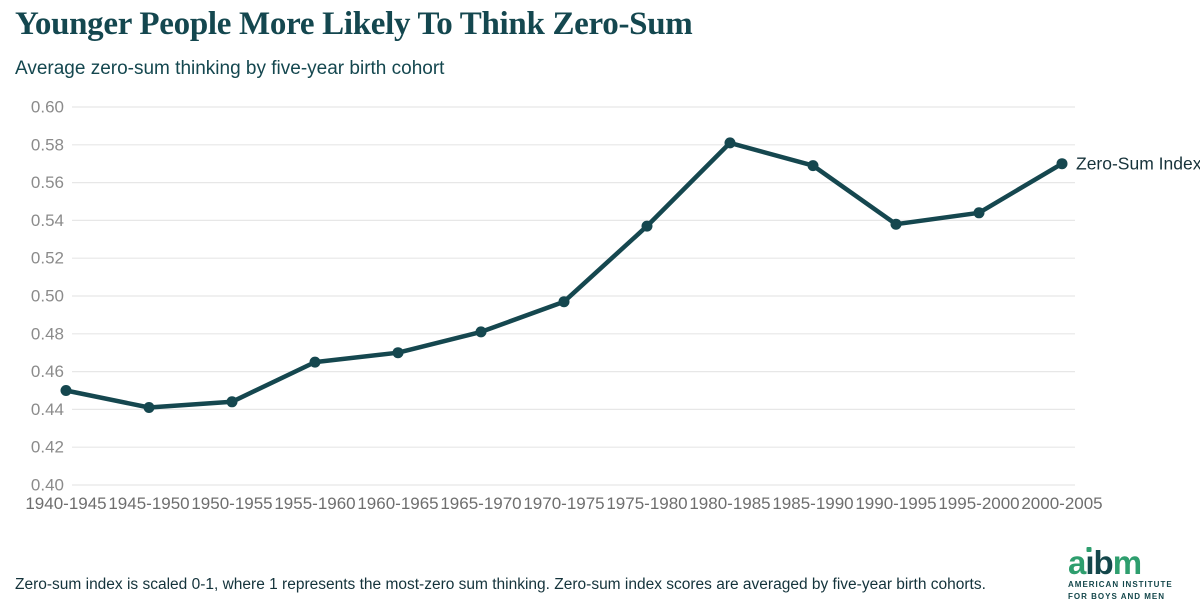 The height and width of the screenshot is (600, 1200). What do you see at coordinates (47, 409) in the screenshot?
I see `y-tick-label: 0.44` at bounding box center [47, 409].